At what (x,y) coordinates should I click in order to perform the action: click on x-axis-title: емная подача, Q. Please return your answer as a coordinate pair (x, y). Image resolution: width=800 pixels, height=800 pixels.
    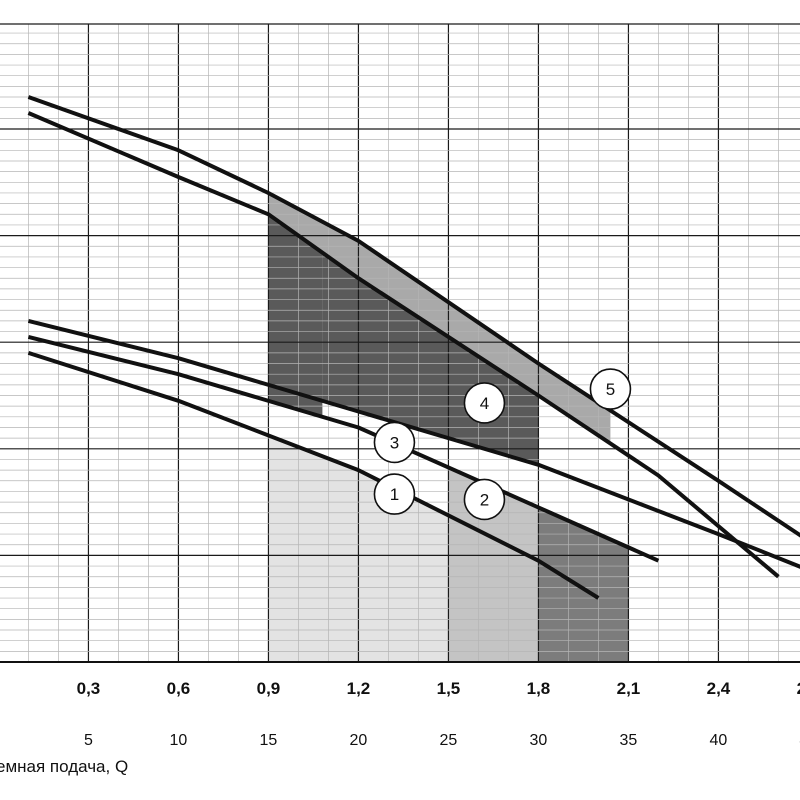
    Looking at the image, I should click on (64, 766).